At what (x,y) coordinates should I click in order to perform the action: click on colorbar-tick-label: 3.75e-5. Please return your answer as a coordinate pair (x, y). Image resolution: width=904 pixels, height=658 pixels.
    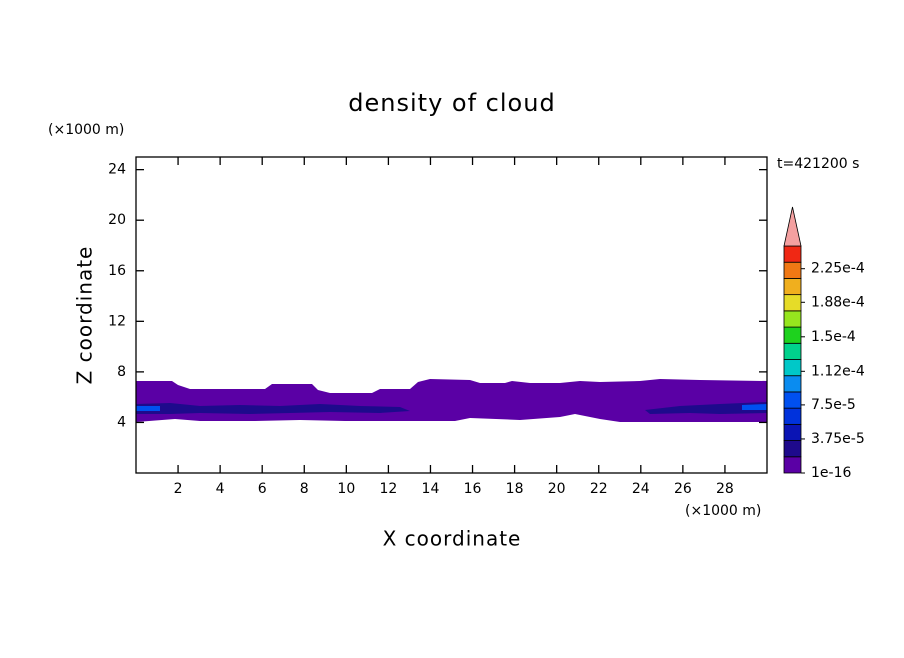
    Looking at the image, I should click on (838, 439).